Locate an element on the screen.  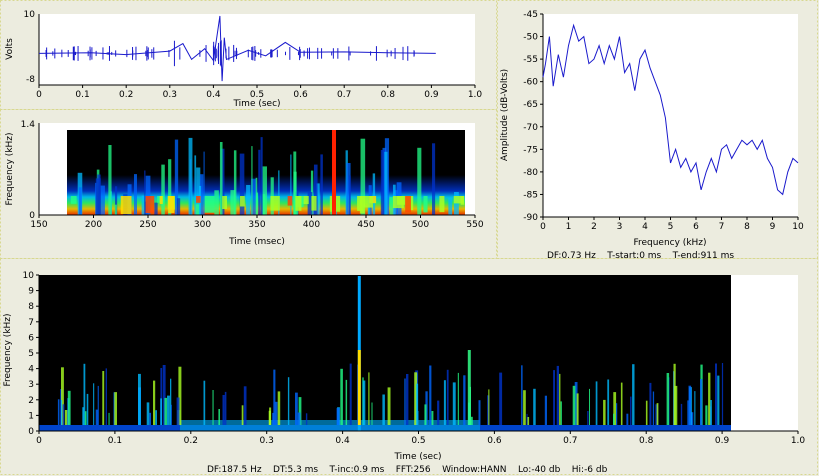
zoom-x-tick-label: 300 is located at coordinates (202, 225).